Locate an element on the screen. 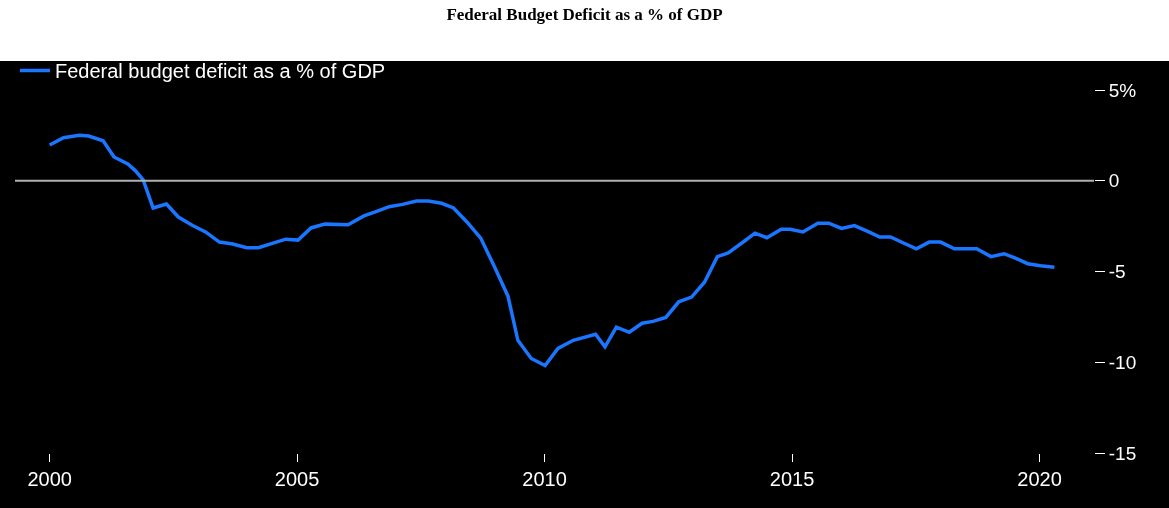 The width and height of the screenshot is (1169, 508). y-tick-label: -5 is located at coordinates (1117, 272).